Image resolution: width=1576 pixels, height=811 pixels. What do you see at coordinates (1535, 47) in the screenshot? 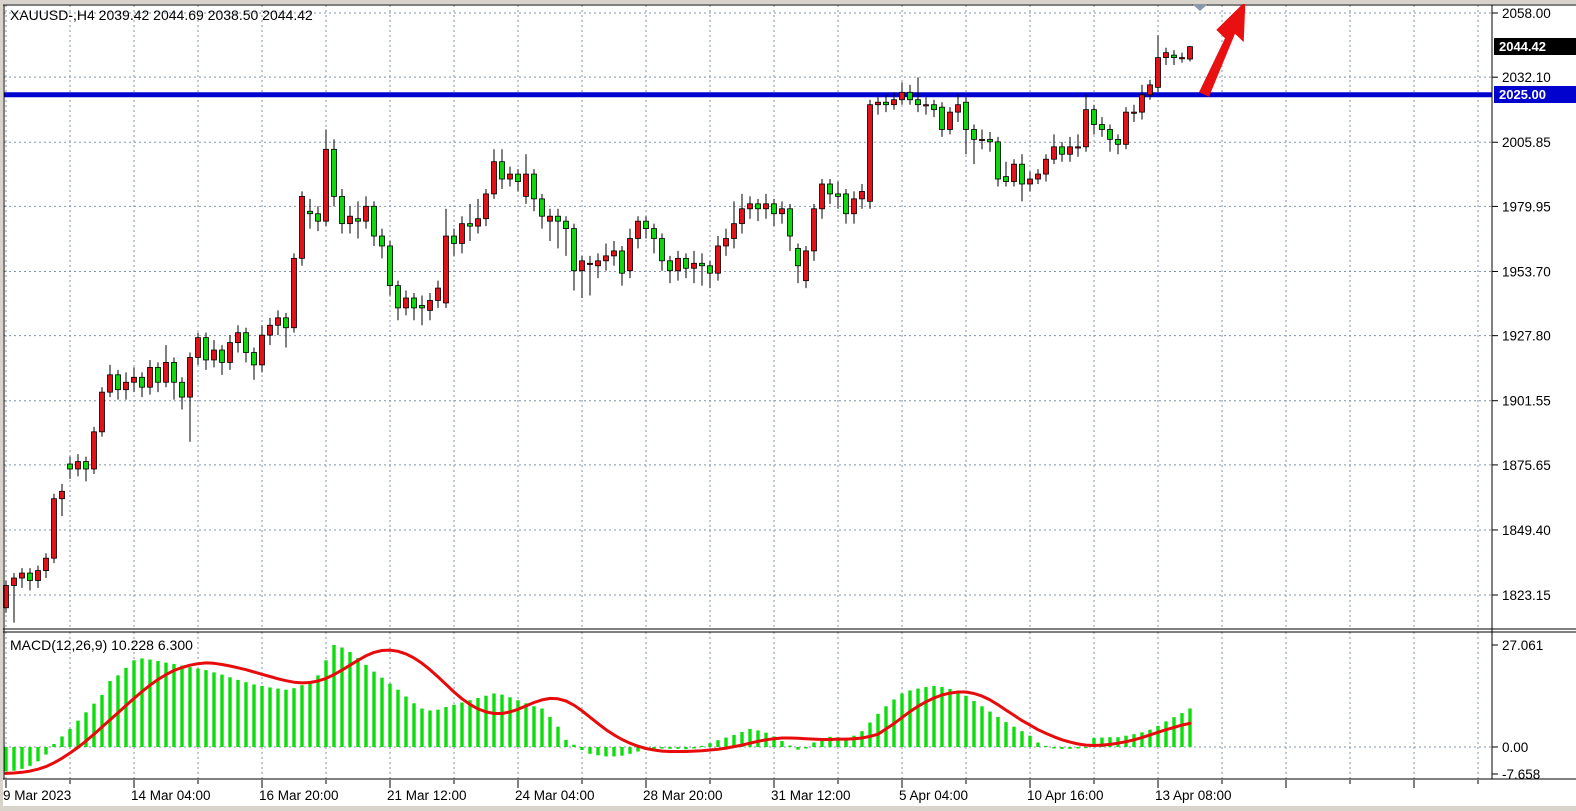
I see `last-price-tag: 2044.42` at bounding box center [1535, 47].